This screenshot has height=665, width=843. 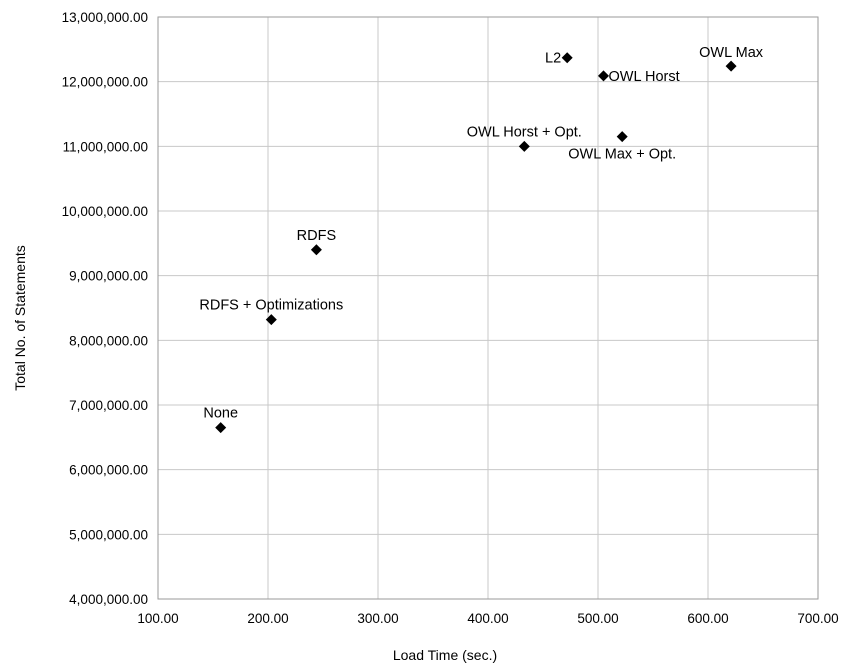 I want to click on x-tick-label: 300.00, so click(x=377, y=618).